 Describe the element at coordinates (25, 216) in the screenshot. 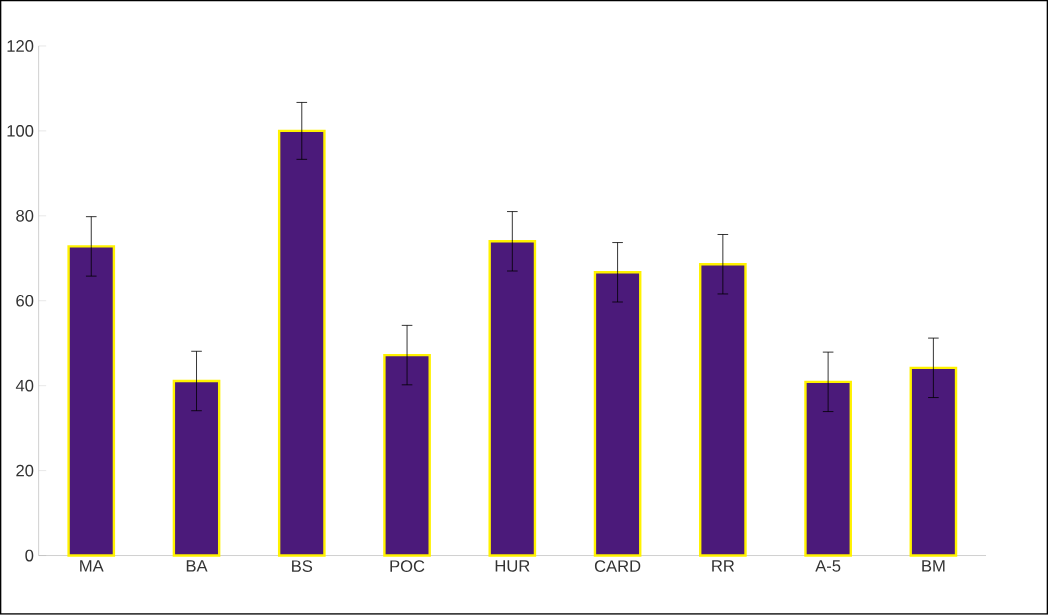

I see `y-tick-label: 80` at that location.